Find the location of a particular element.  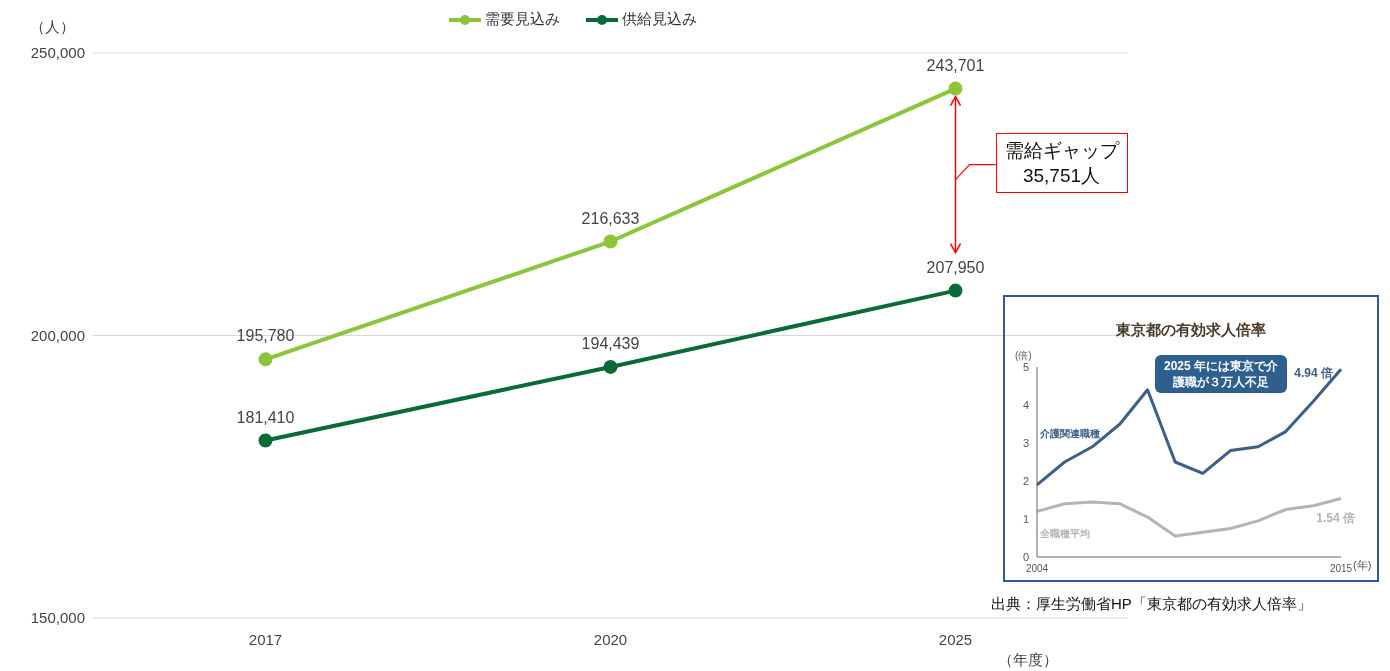

annotation: 出典：厚生労働省HP「東京都の有効求人倍率」 is located at coordinates (1152, 604).